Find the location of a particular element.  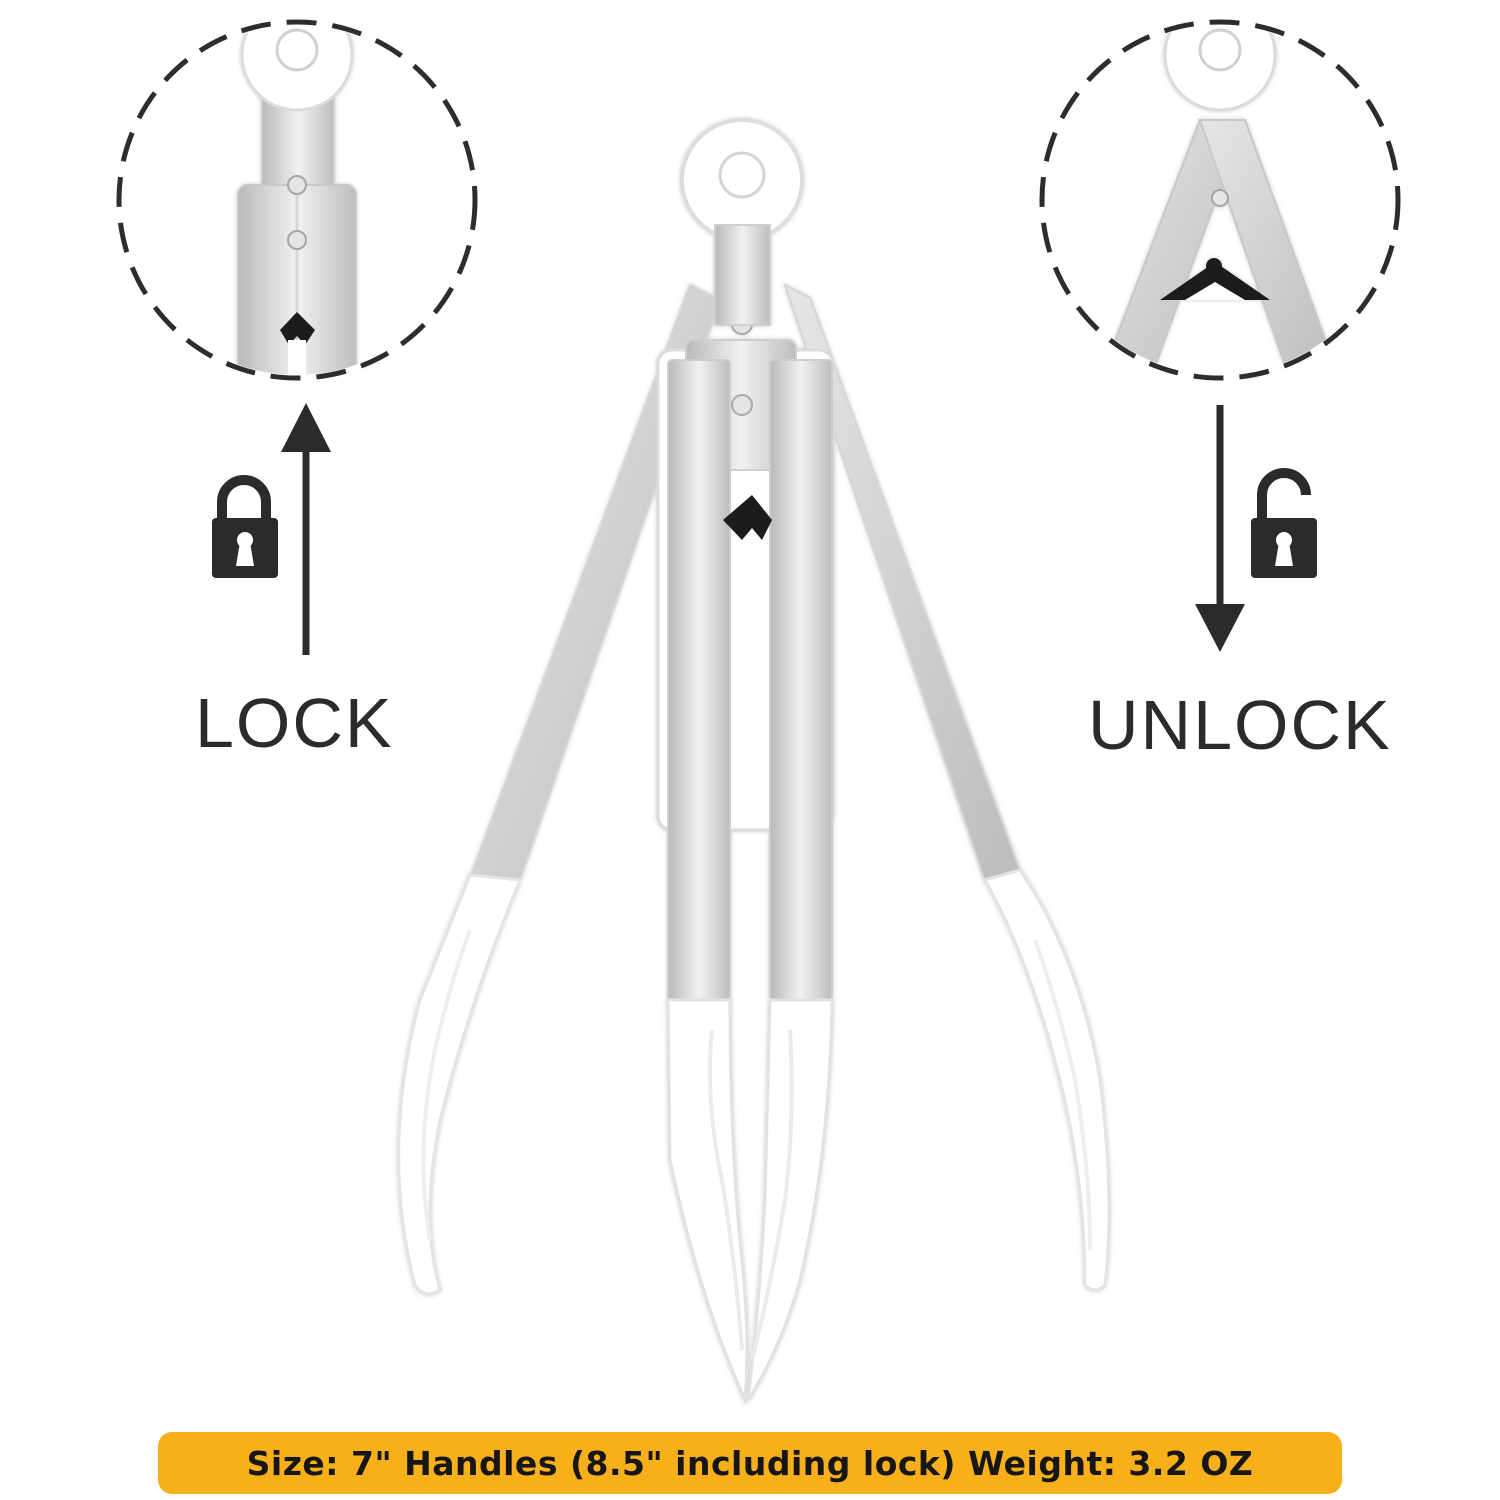

padlock-open-icon is located at coordinates (1284, 523).